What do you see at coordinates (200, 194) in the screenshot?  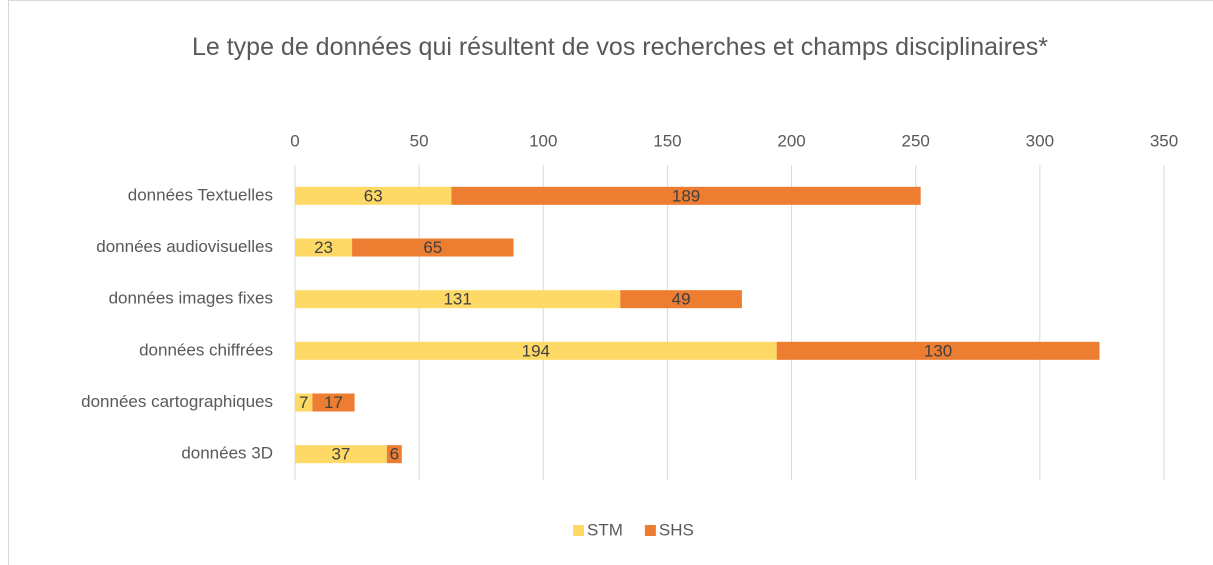 I see `y-tick-label: données Textuelles` at bounding box center [200, 194].